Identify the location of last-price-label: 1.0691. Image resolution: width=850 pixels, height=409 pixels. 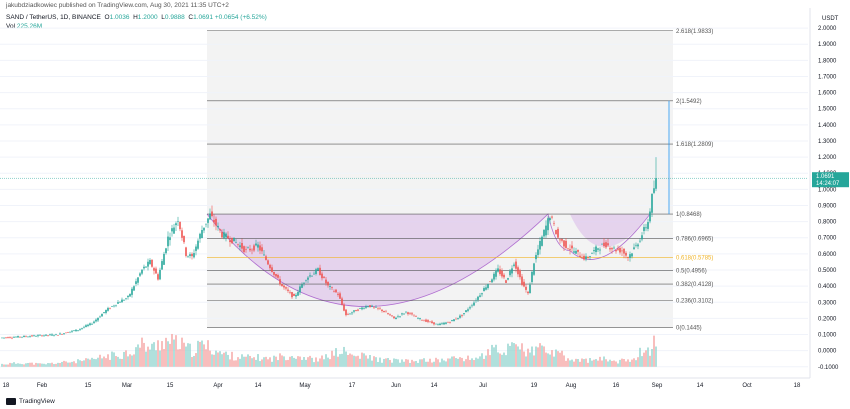
(825, 177).